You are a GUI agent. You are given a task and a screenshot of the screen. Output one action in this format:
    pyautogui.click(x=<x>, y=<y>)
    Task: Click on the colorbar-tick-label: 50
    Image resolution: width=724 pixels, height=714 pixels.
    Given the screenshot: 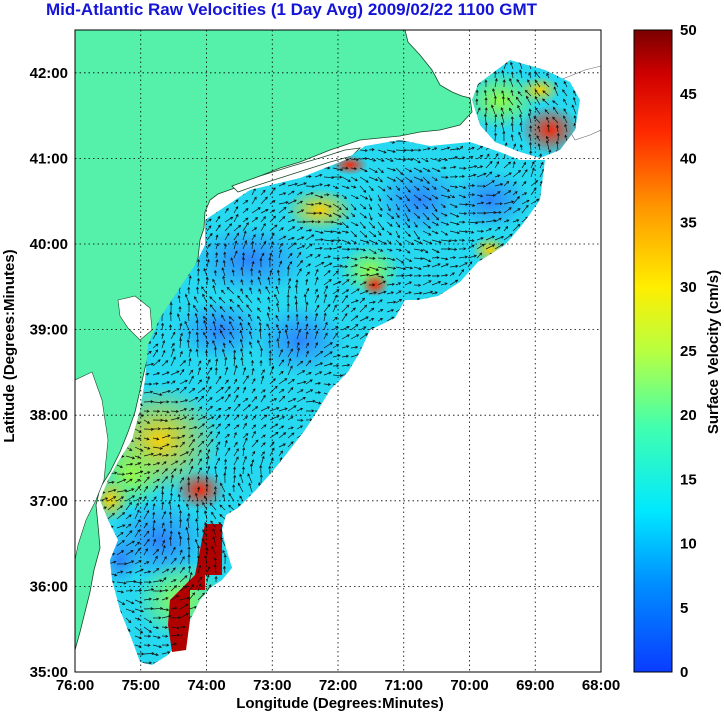 What is the action you would take?
    pyautogui.click(x=688, y=30)
    